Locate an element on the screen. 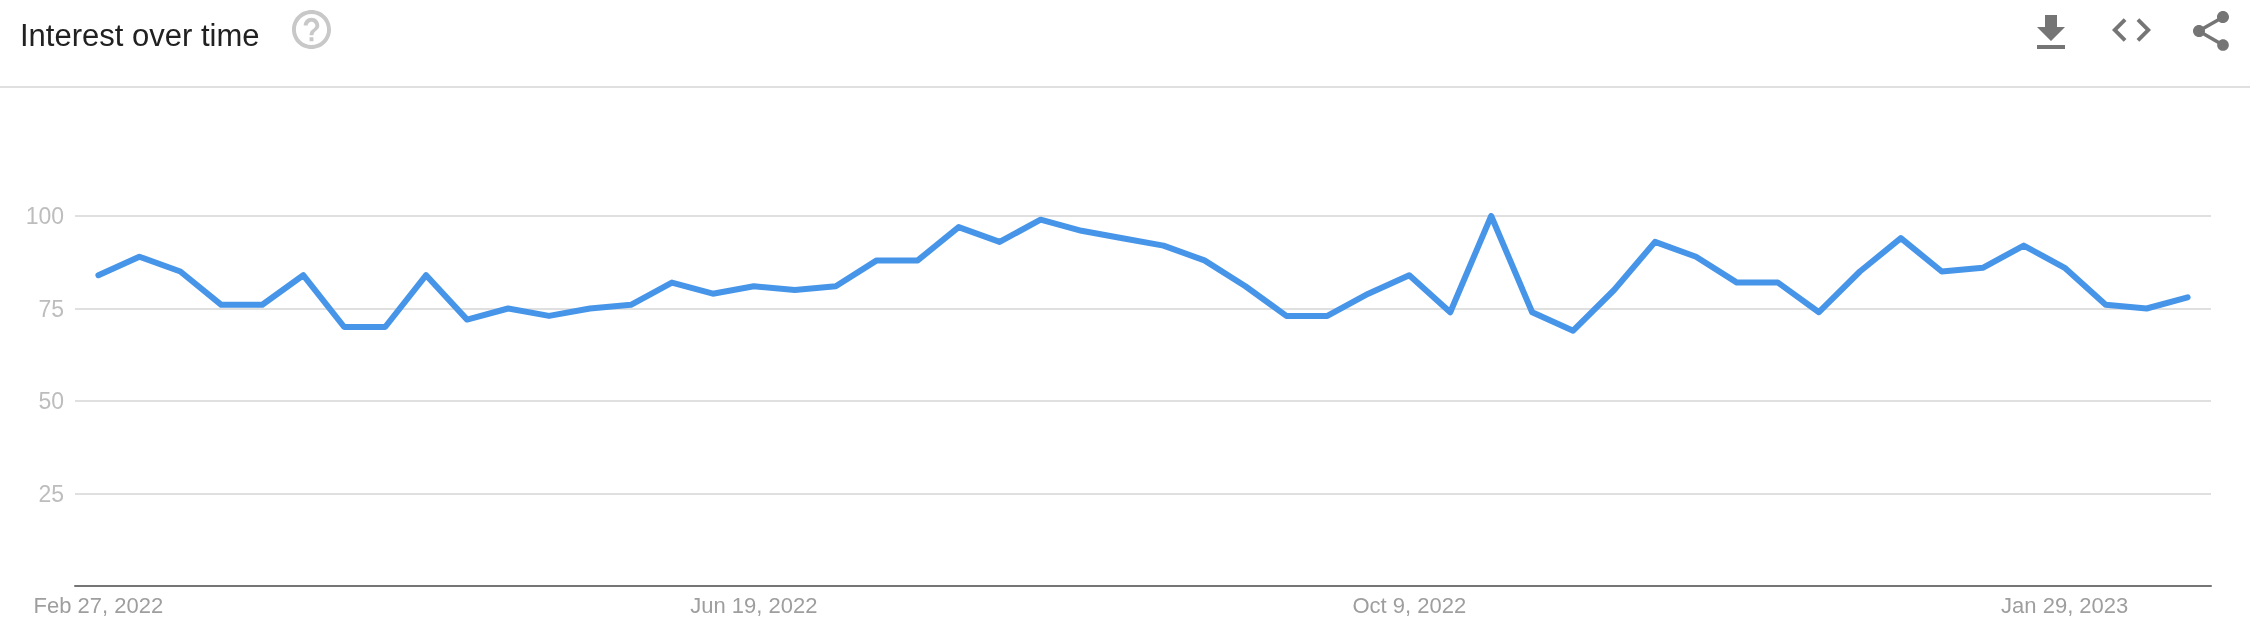 The height and width of the screenshot is (634, 2250). y-tick-label: 50 is located at coordinates (51, 401).